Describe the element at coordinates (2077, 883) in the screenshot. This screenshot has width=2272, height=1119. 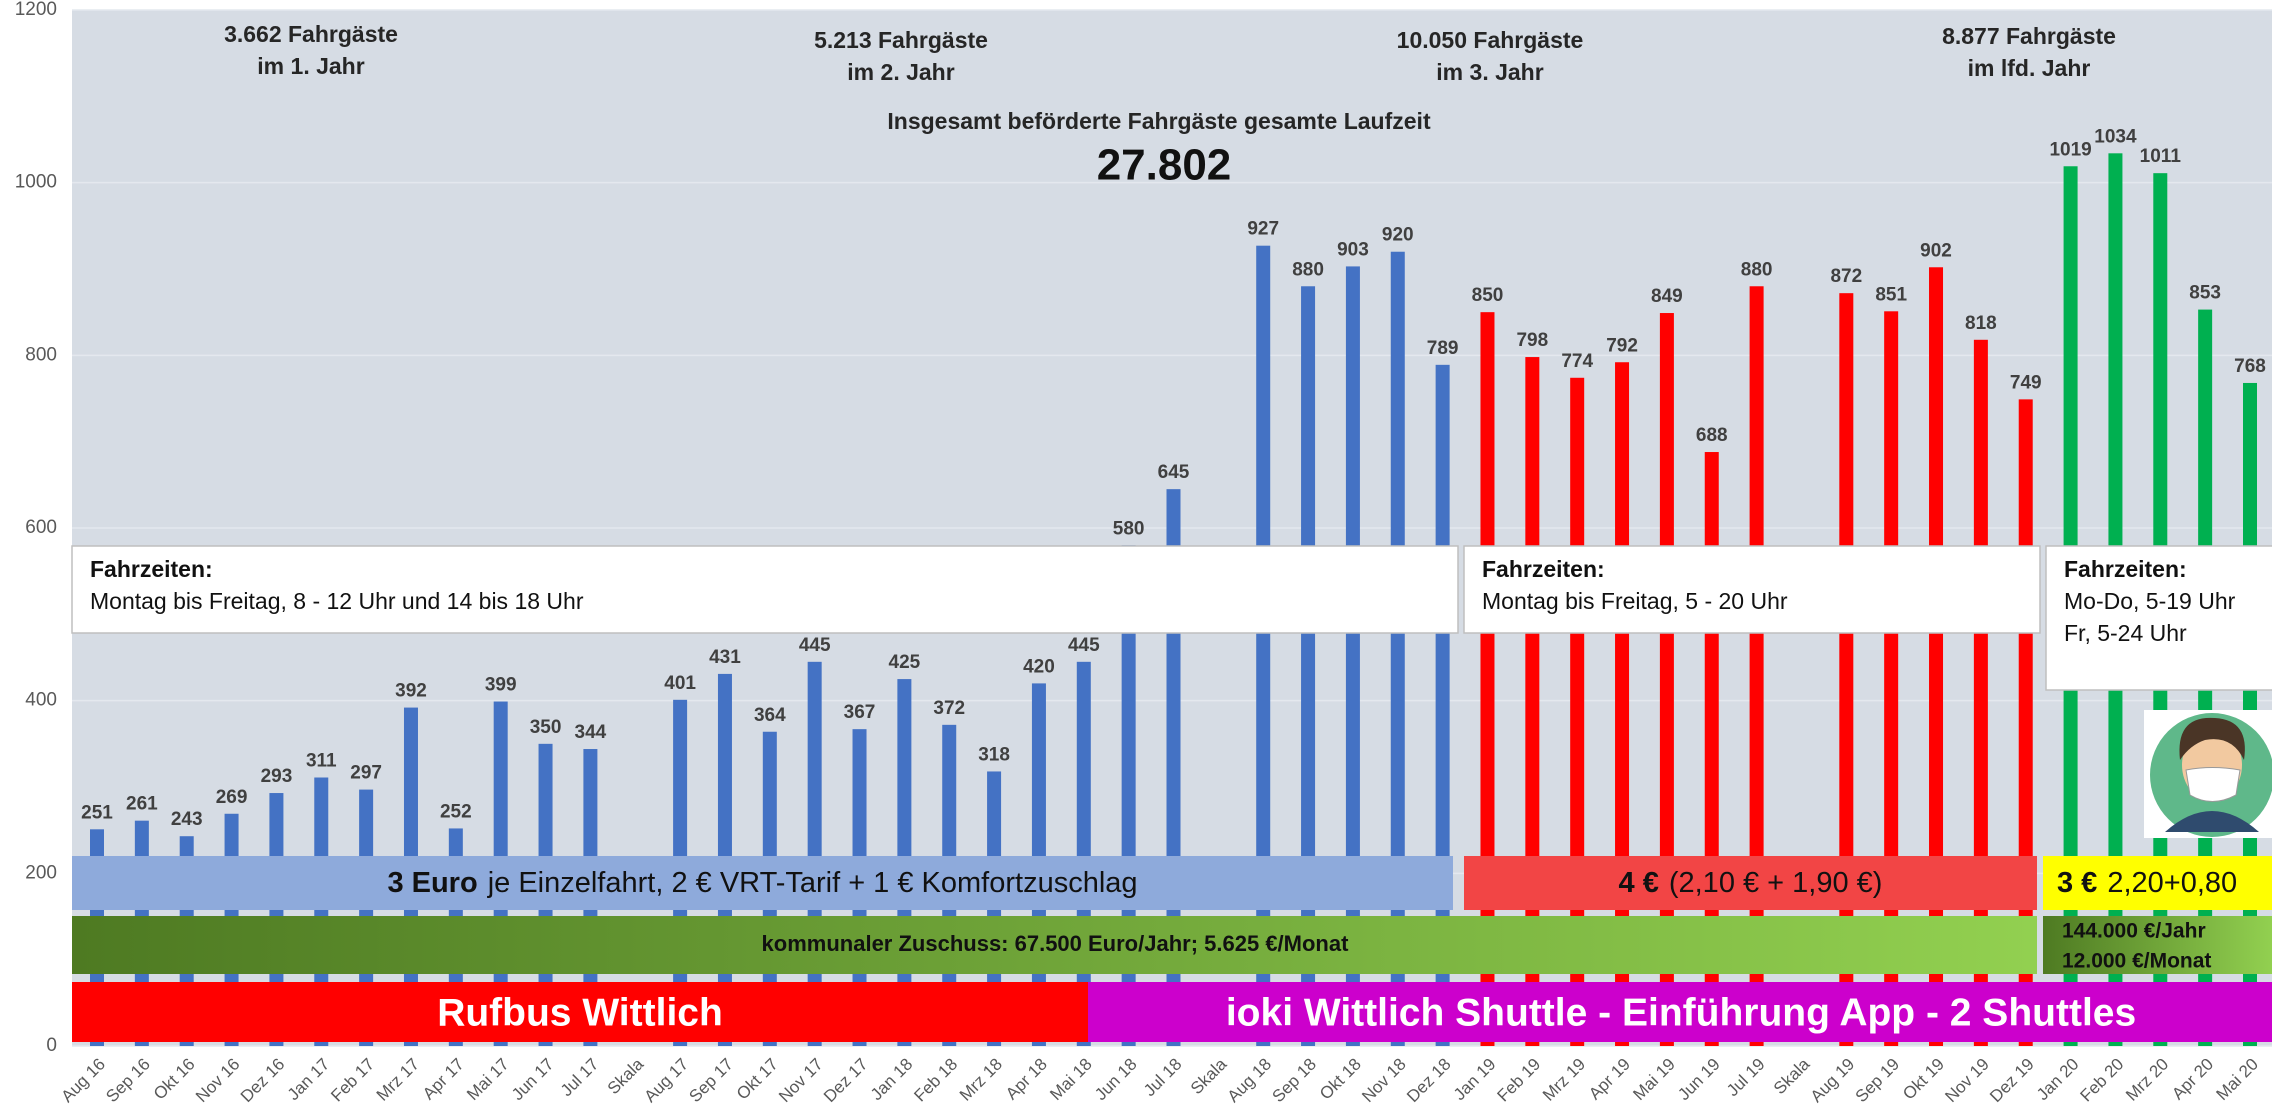
I see `fare-bold: 3 €` at that location.